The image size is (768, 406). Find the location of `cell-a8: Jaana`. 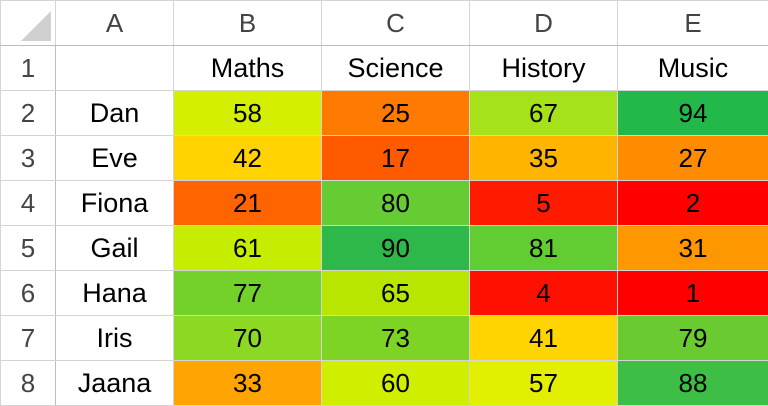

cell-a8: Jaana is located at coordinates (115, 383).